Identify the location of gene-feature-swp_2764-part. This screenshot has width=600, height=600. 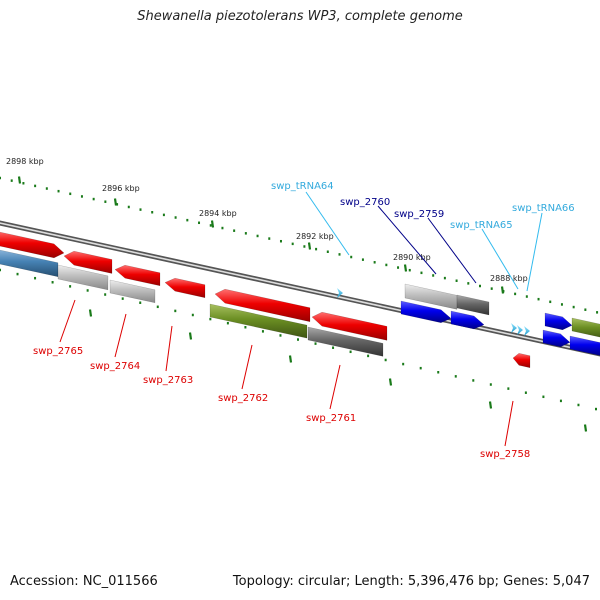
(88, 262).